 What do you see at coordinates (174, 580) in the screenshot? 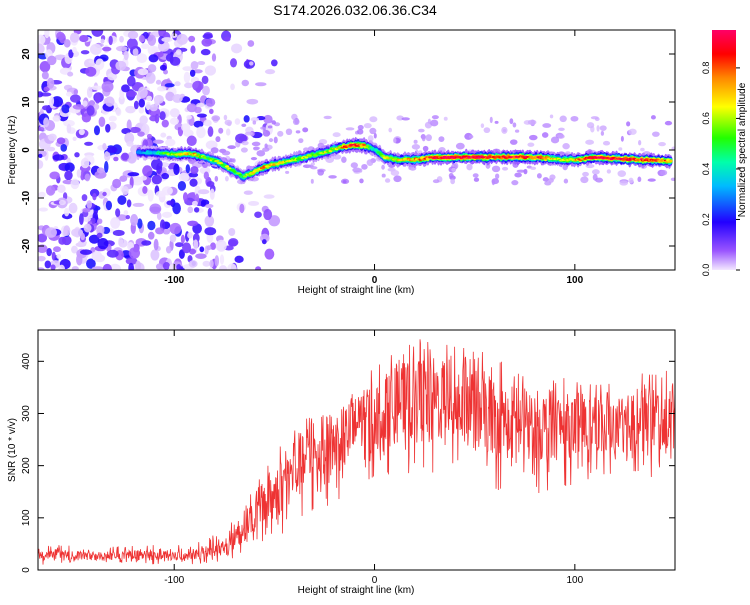
I see `x-tick-label: -100` at bounding box center [174, 580].